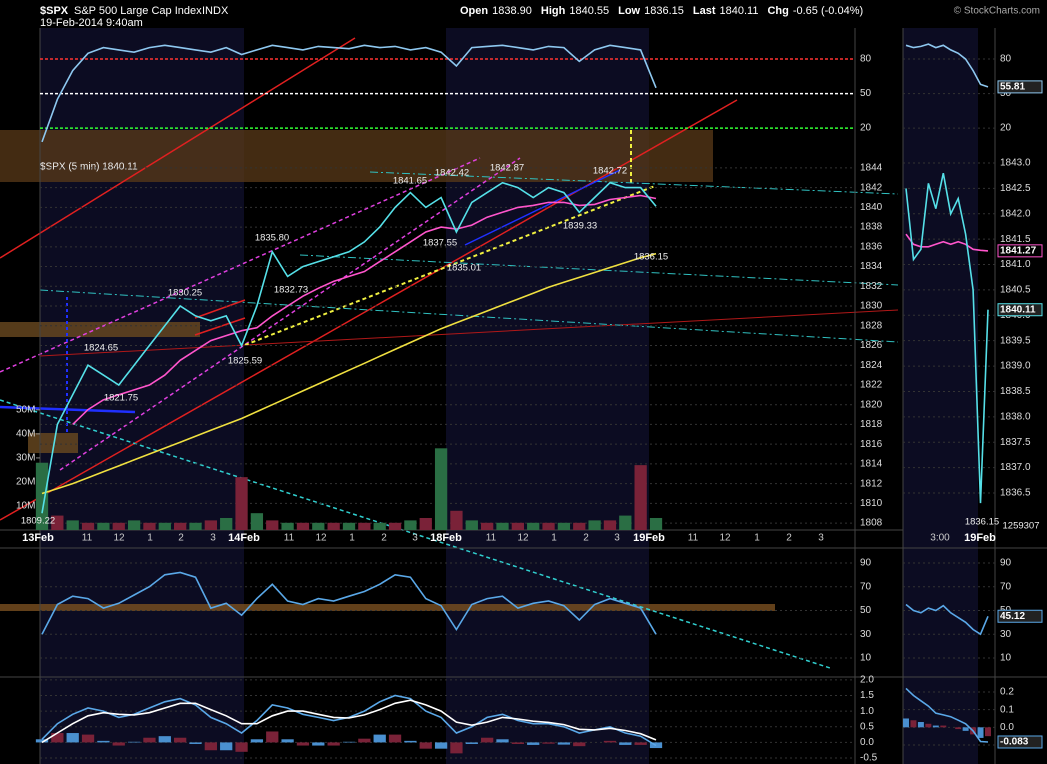 The width and height of the screenshot is (1047, 764). Describe the element at coordinates (871, 503) in the screenshot. I see `y-tick-label: 1810` at that location.